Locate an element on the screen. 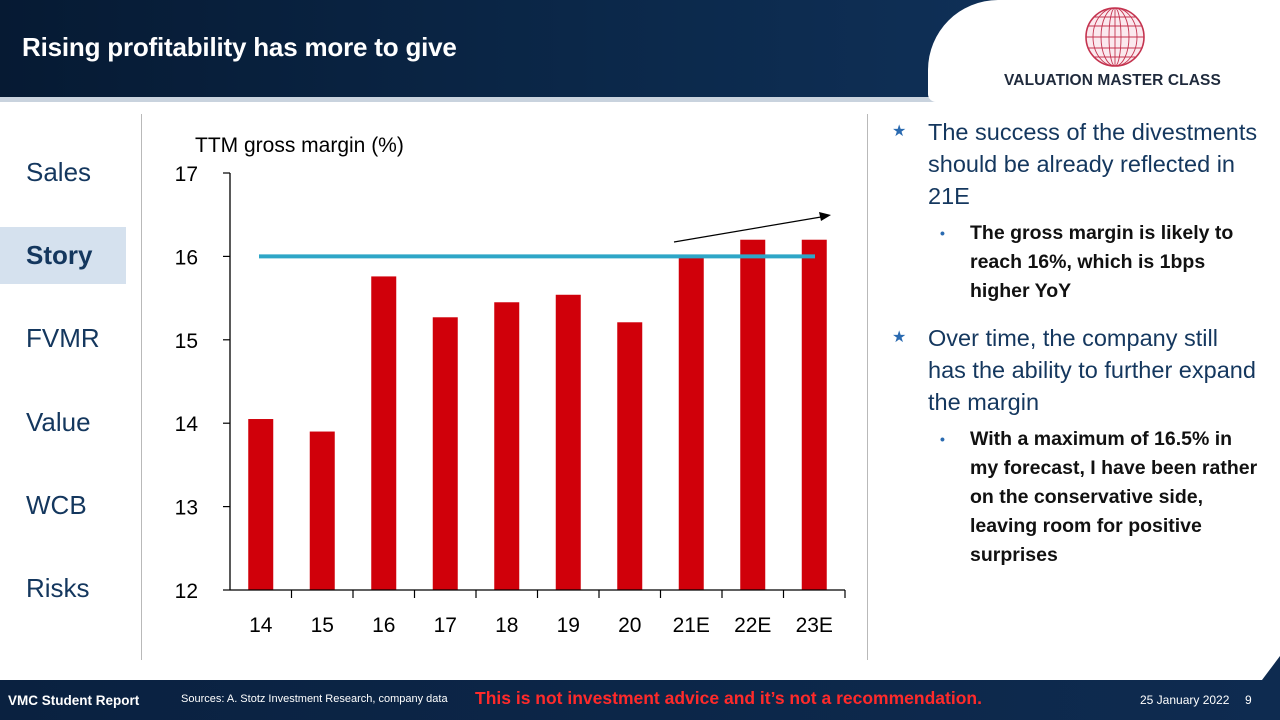  logo-wordmark: VALUATION MASTER CLASS is located at coordinates (1112, 80).